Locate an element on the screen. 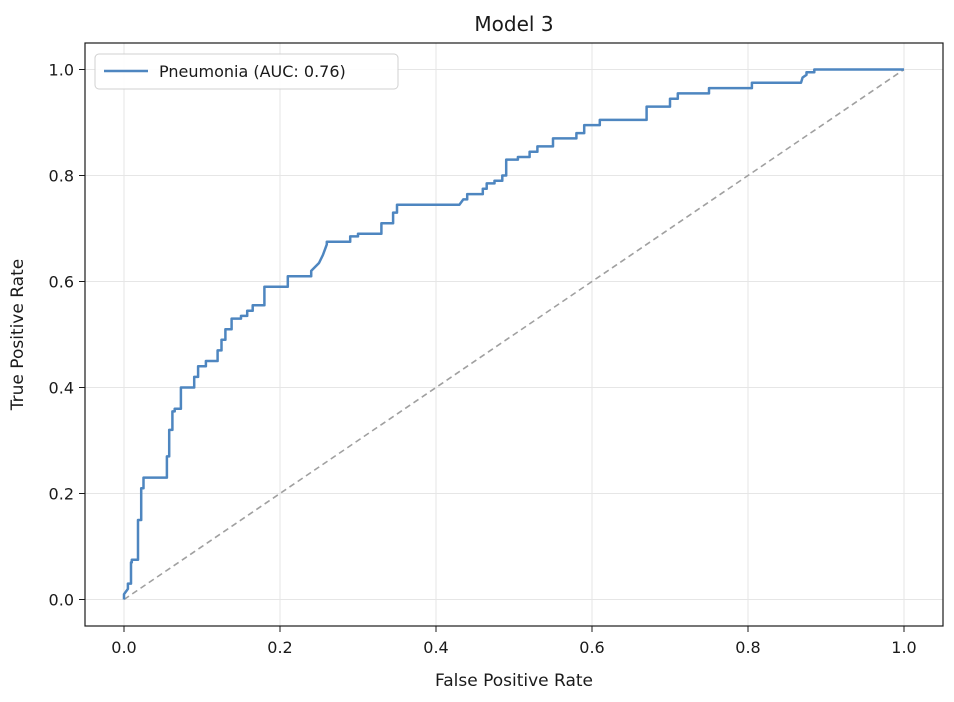 This screenshot has width=954, height=702. y-tick-label: 0.6 is located at coordinates (61, 282).